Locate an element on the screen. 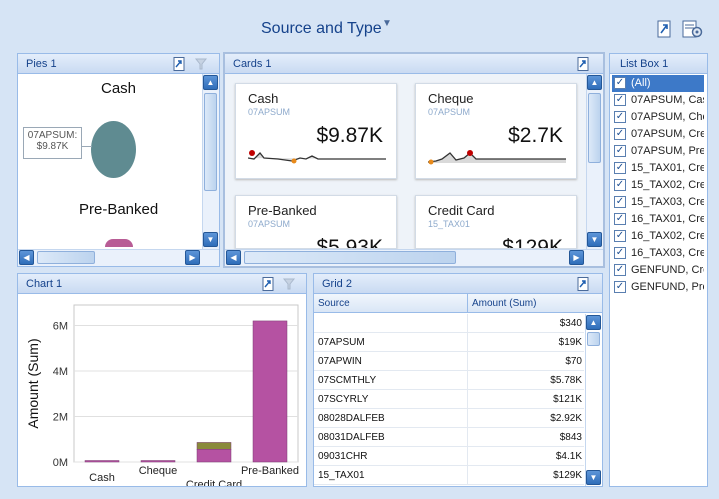 The image size is (719, 499). table-row: 07APSUM $19K is located at coordinates (449, 342).